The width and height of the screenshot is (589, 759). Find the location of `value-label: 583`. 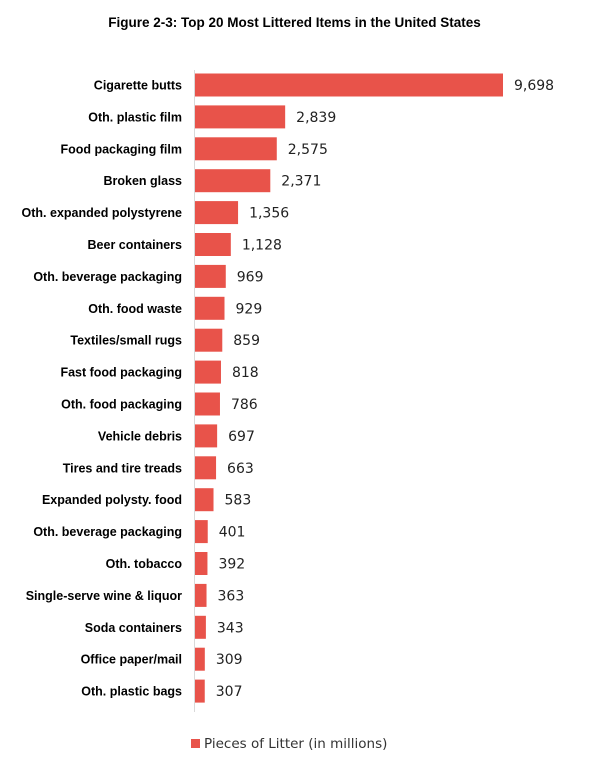

value-label: 583 is located at coordinates (238, 501).